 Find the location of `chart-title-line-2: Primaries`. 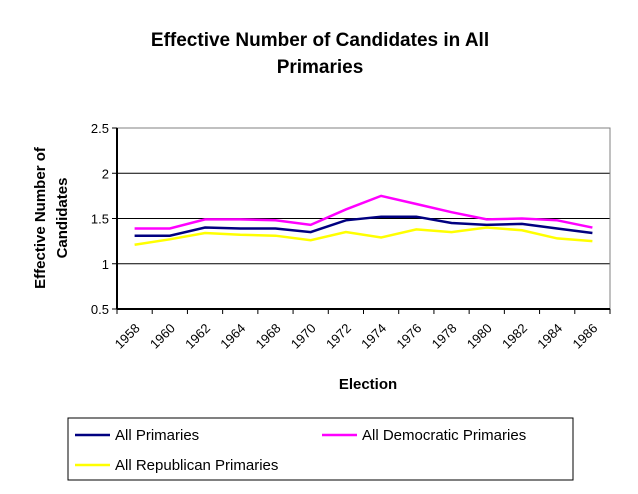

chart-title-line-2: Primaries is located at coordinates (320, 67).